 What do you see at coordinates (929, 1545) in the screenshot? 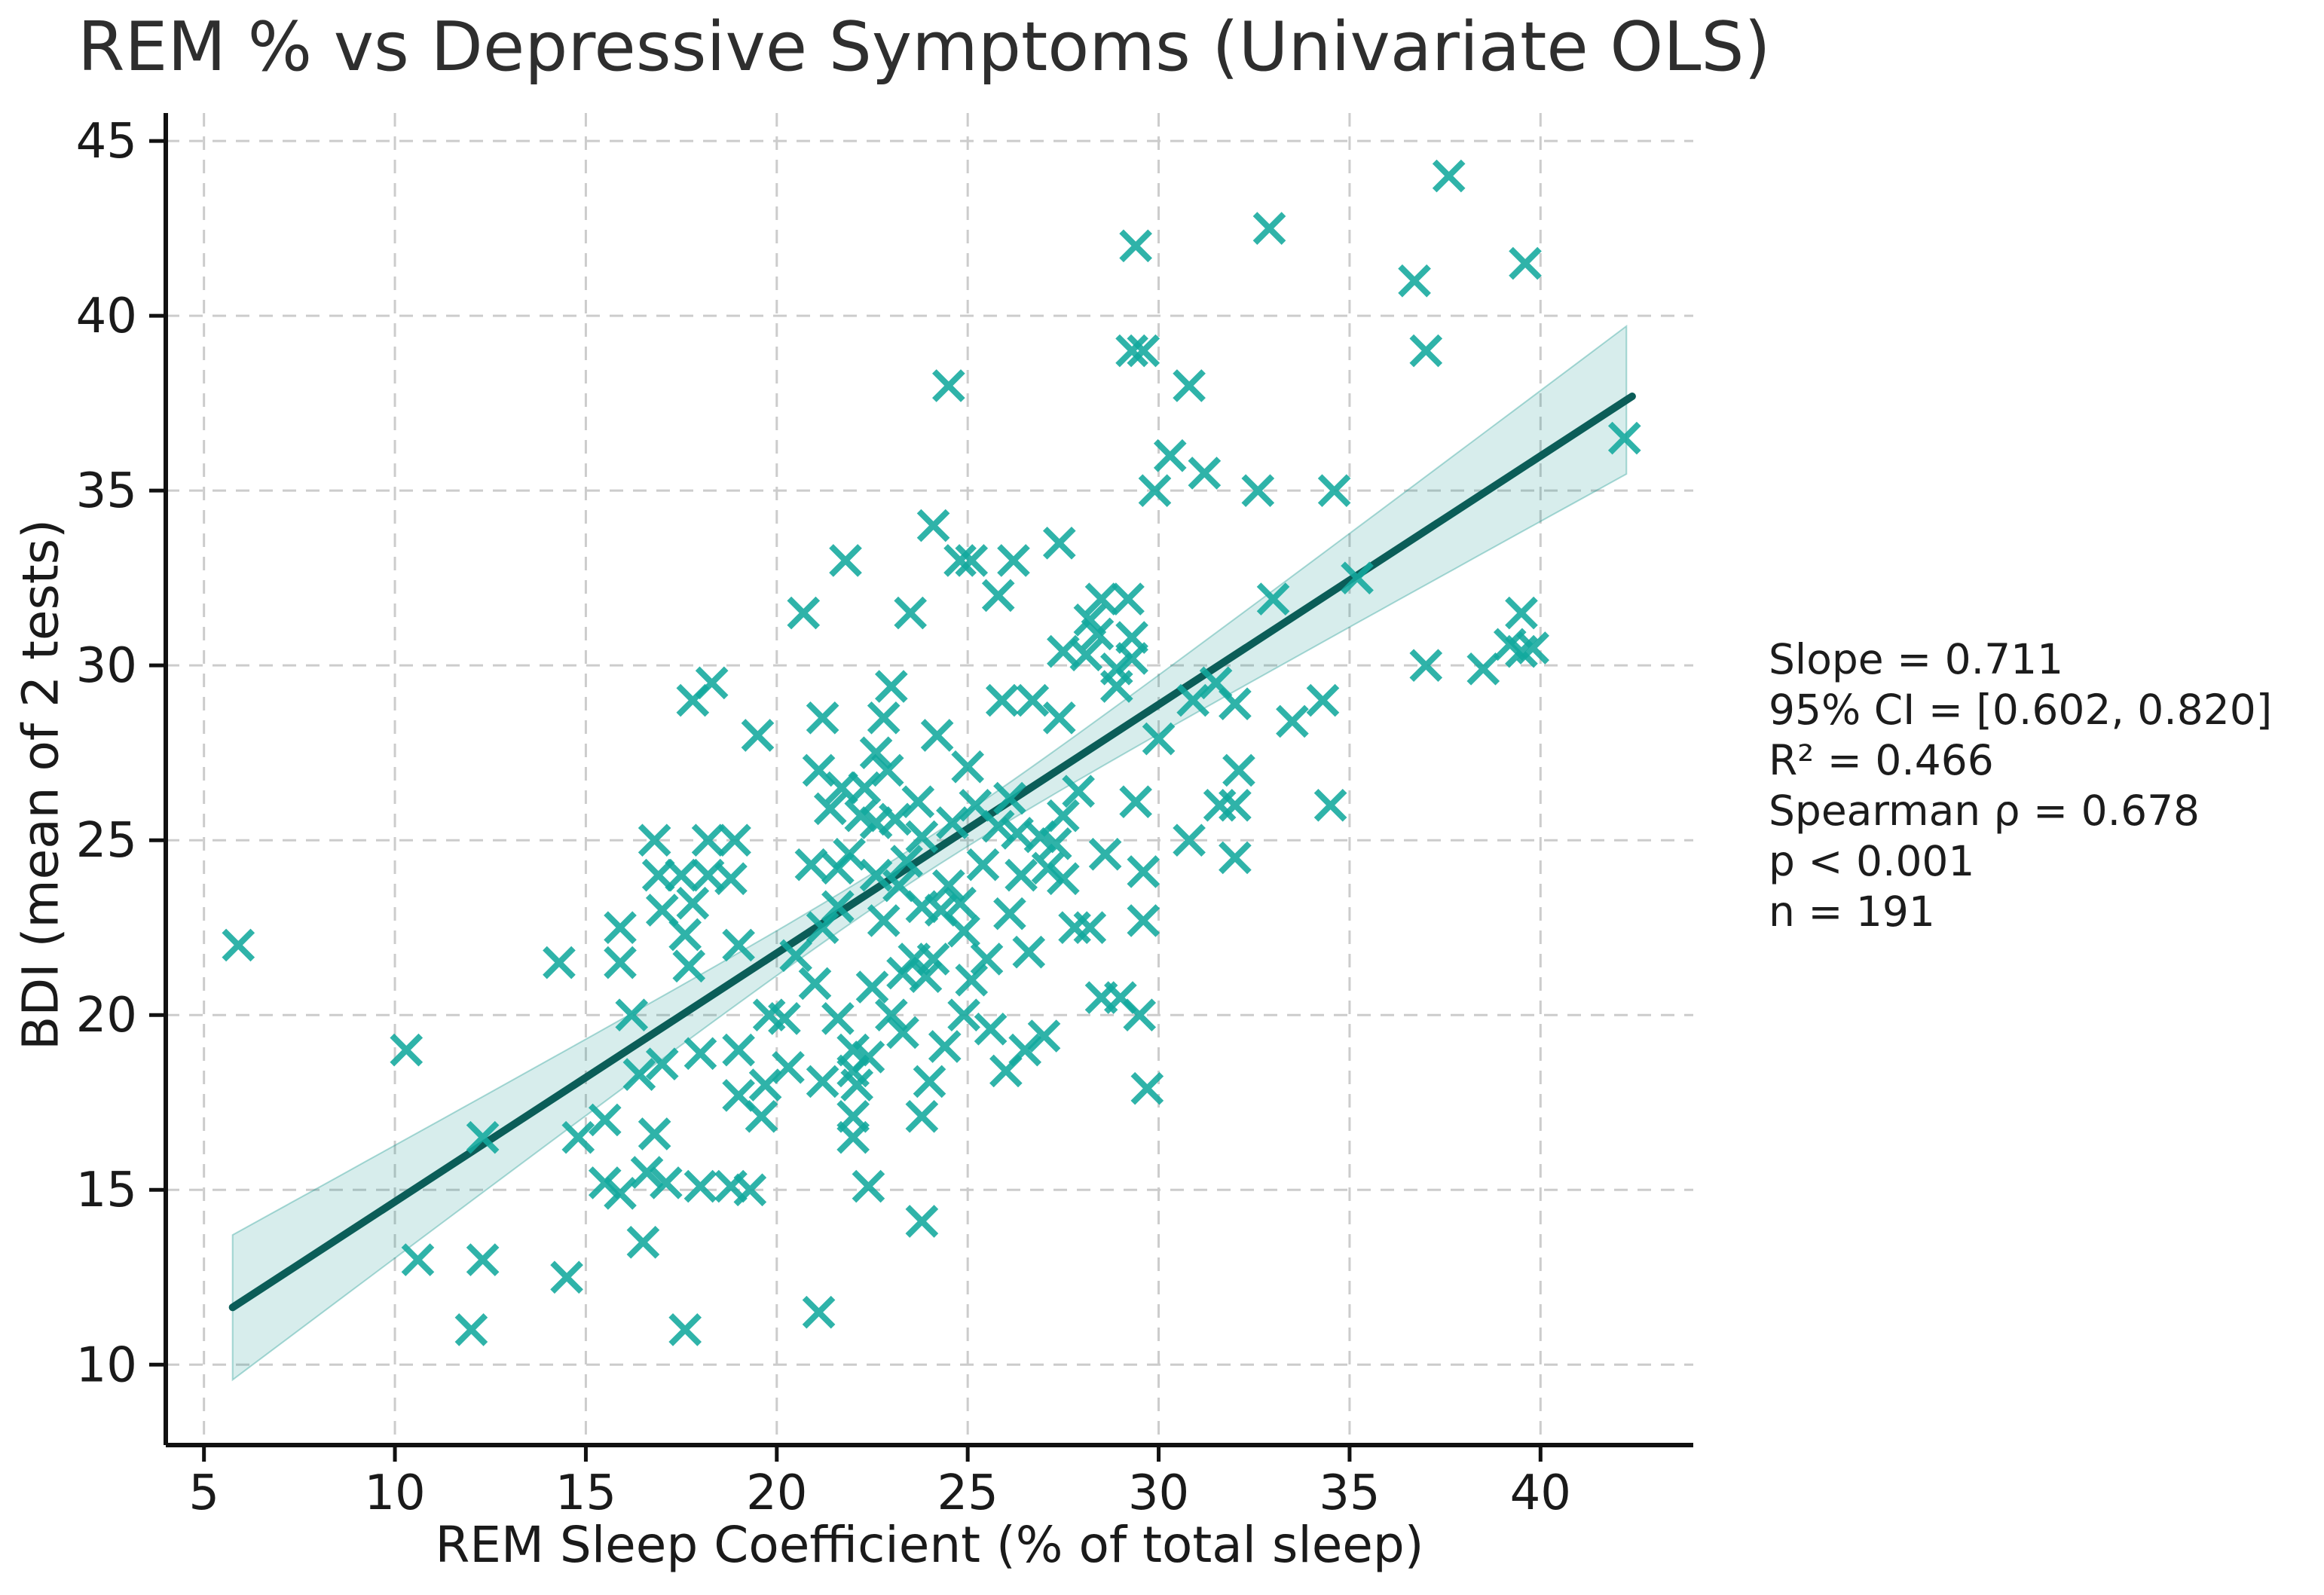
I see `x-axis-label: REM Sleep Coefficient (% of total sleep)` at bounding box center [929, 1545].